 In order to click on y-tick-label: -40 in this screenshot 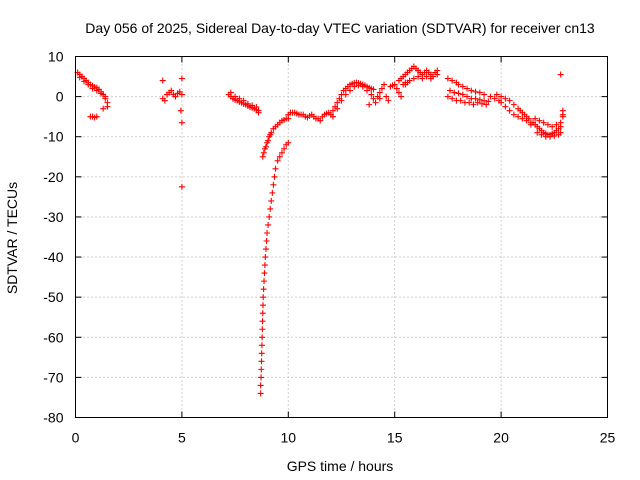, I will do `click(53, 257)`.